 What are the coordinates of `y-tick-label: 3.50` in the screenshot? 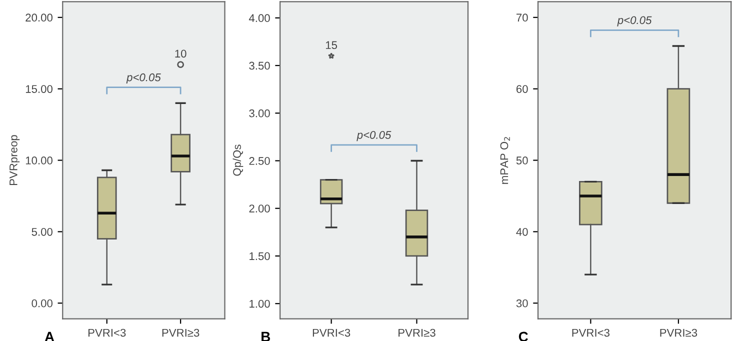 It's located at (259, 66).